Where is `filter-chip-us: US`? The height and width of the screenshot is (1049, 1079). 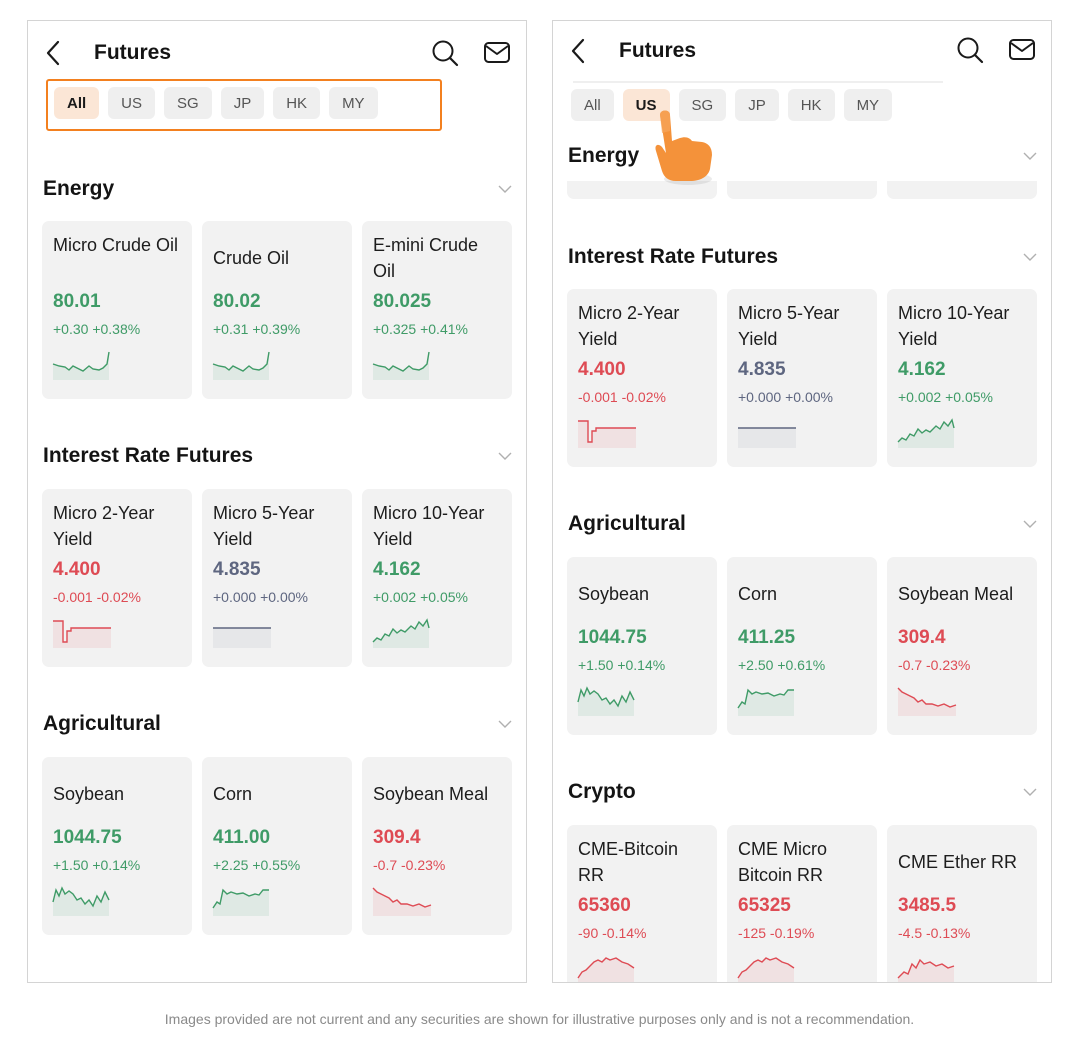
filter-chip-us: US is located at coordinates (132, 103).